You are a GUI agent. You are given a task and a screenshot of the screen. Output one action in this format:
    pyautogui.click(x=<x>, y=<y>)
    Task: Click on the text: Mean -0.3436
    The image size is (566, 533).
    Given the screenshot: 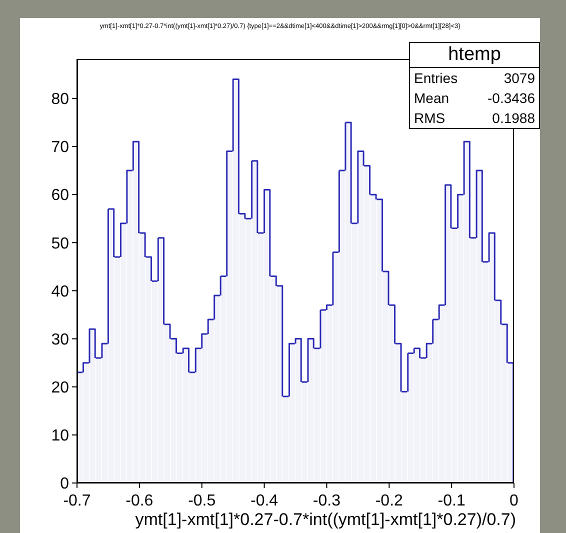 What is the action you would take?
    pyautogui.click(x=474, y=98)
    